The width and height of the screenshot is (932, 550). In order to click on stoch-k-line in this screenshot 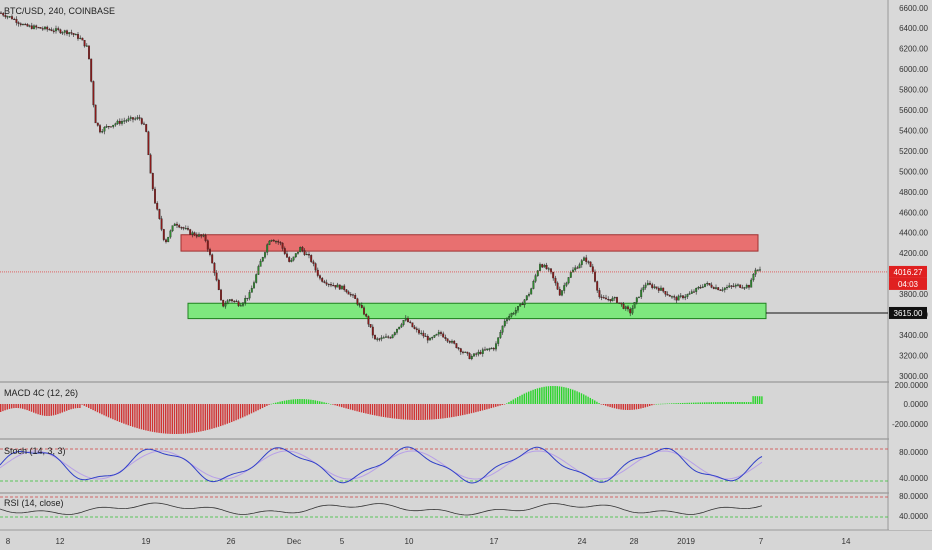, I will do `click(381, 465)`.